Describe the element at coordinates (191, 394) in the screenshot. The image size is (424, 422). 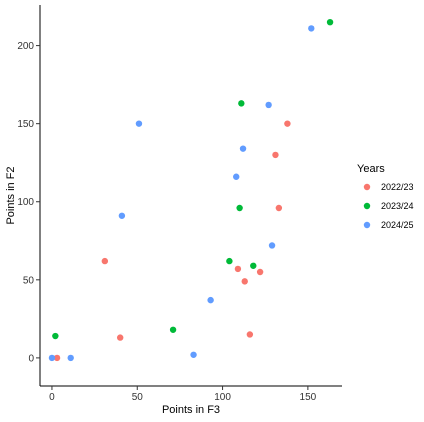
I see `x-axis: 0 50 100 150` at that location.